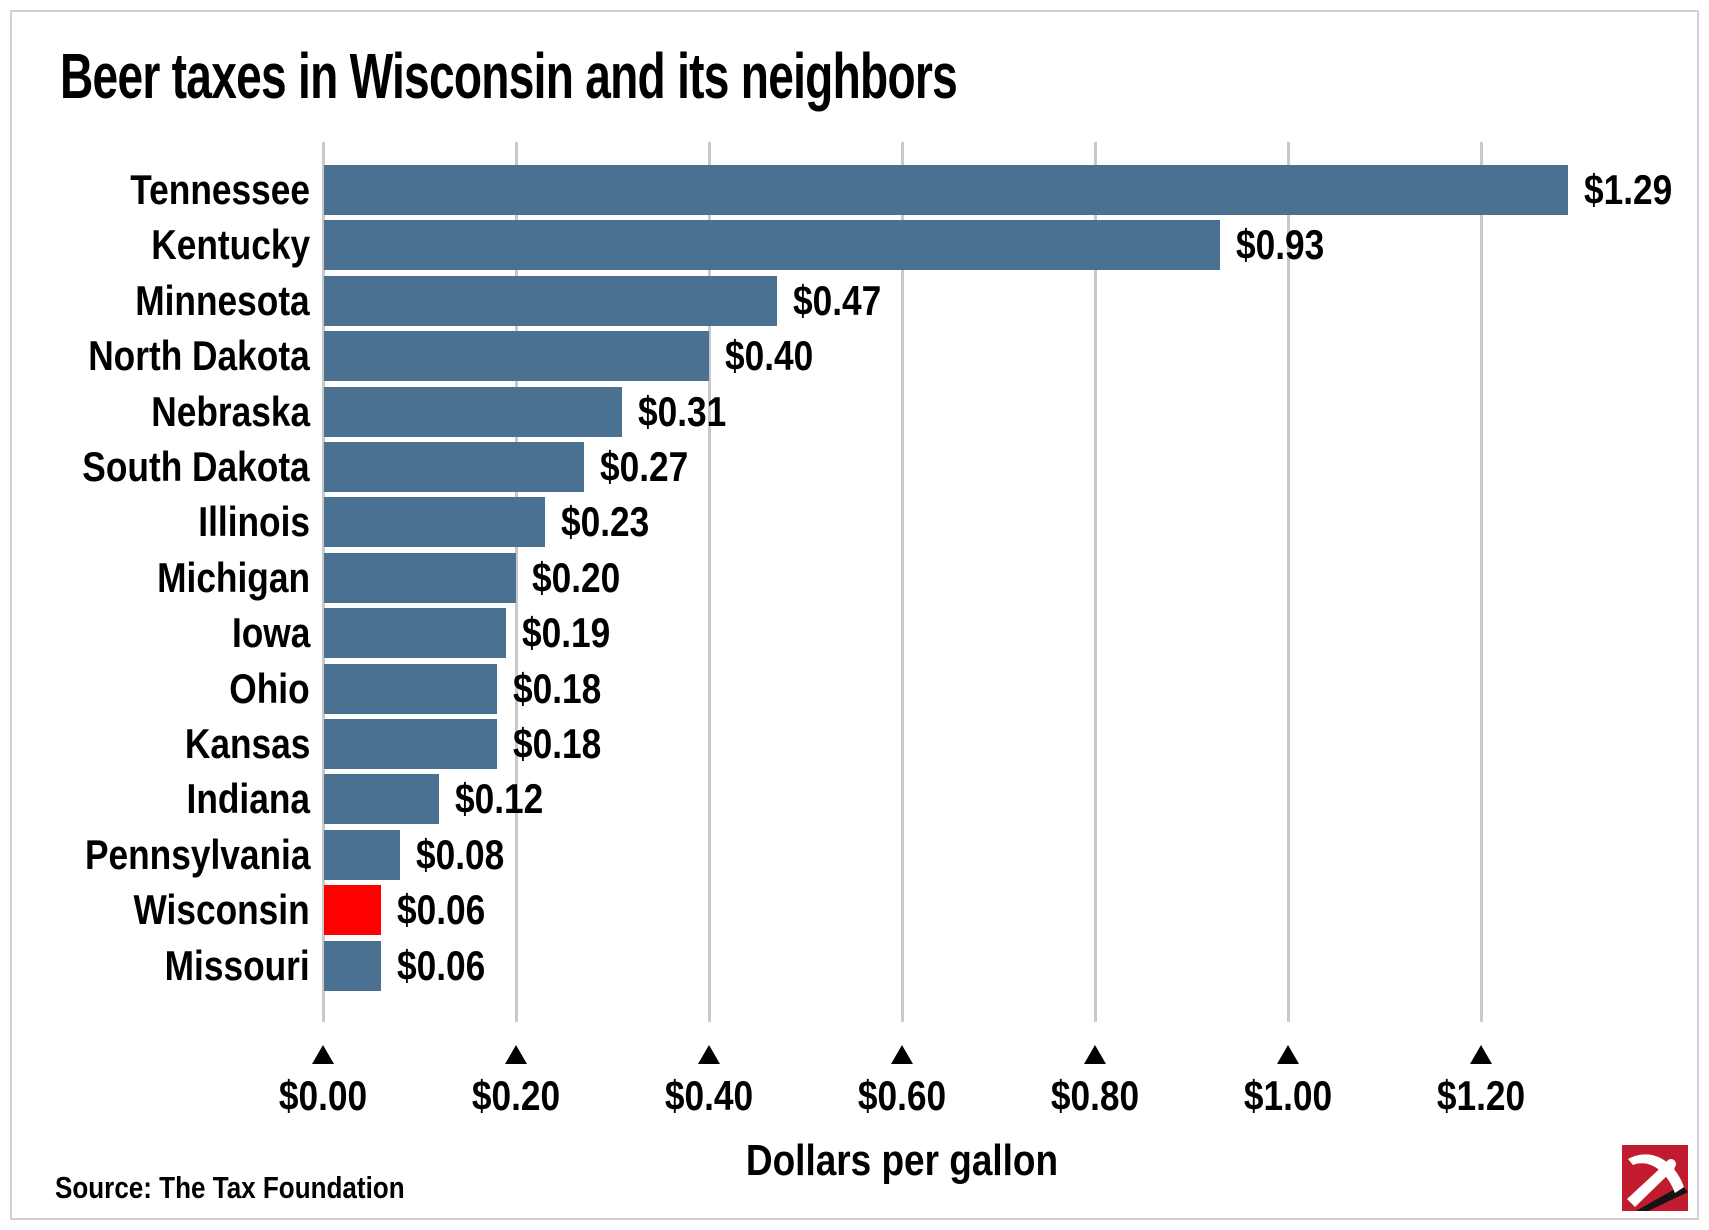  What do you see at coordinates (222, 300) in the screenshot?
I see `category-label-text: Minnesota` at bounding box center [222, 300].